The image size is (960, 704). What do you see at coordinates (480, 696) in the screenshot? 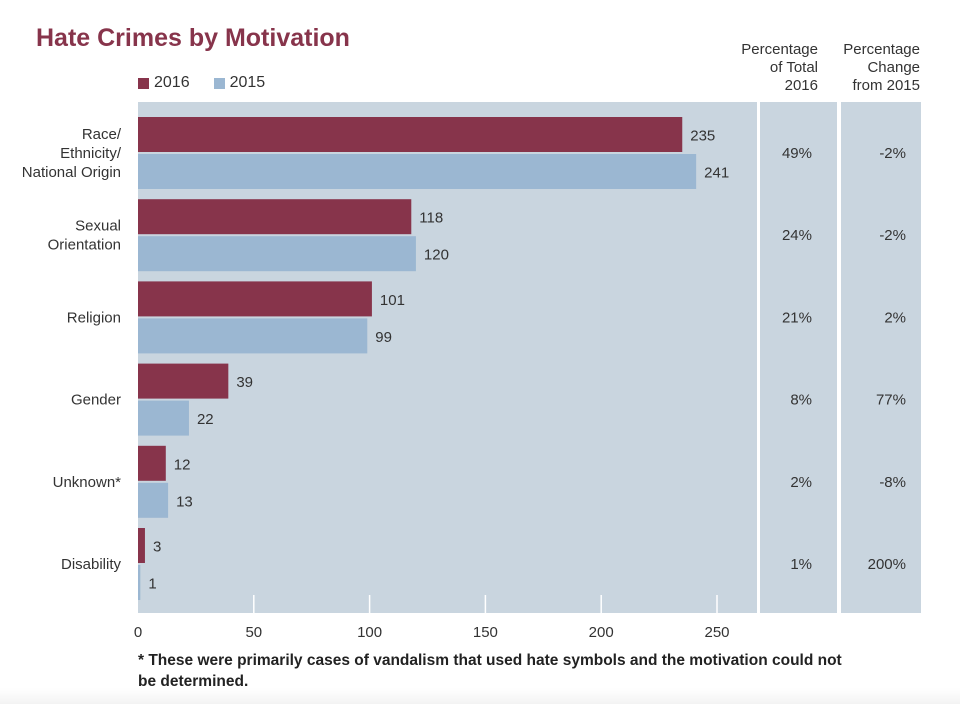
I see `bottom-band` at bounding box center [480, 696].